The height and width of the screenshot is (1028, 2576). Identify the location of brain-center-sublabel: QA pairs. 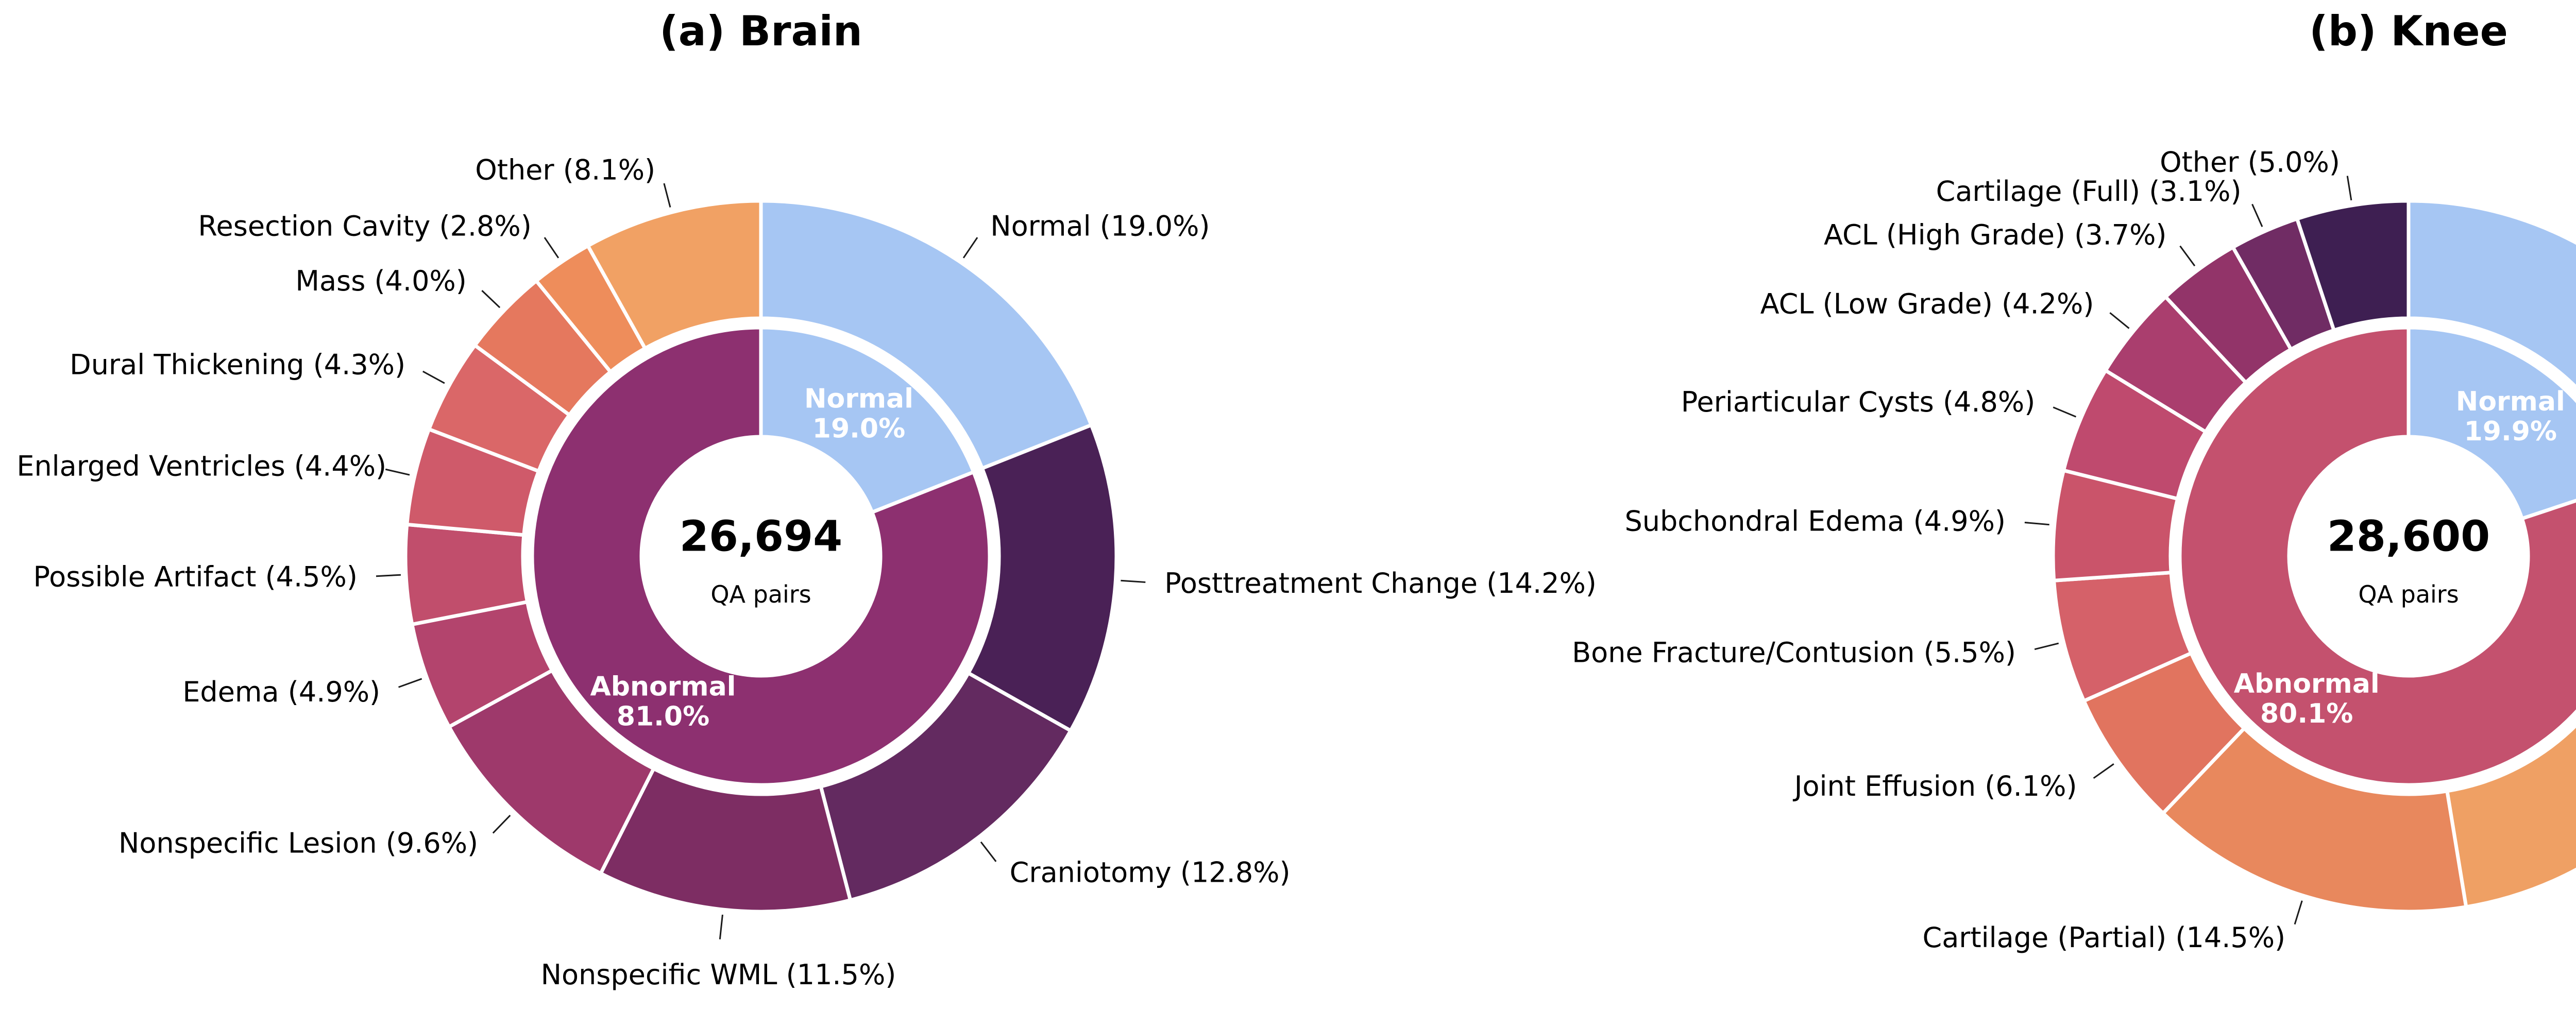
(761, 594).